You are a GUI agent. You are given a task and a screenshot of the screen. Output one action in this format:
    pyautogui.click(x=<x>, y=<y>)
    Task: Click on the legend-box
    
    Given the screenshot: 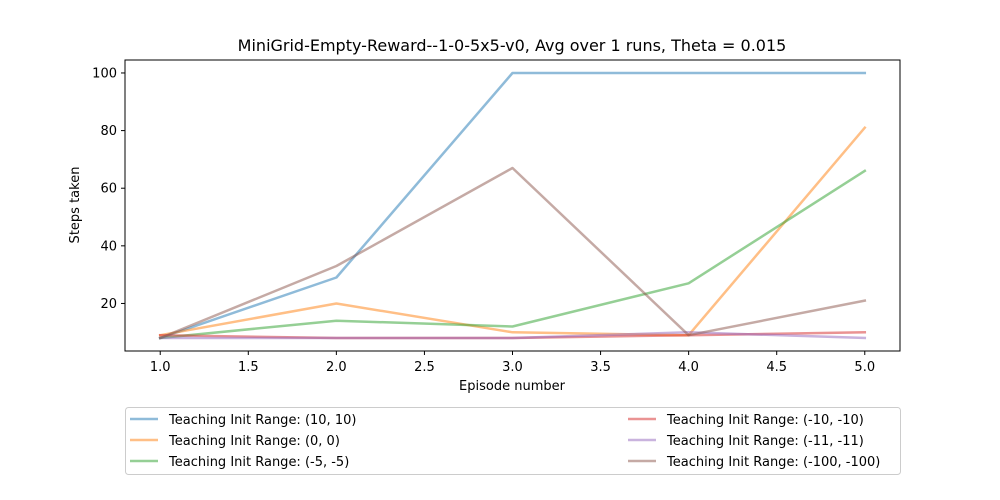 What is the action you would take?
    pyautogui.click(x=513, y=441)
    